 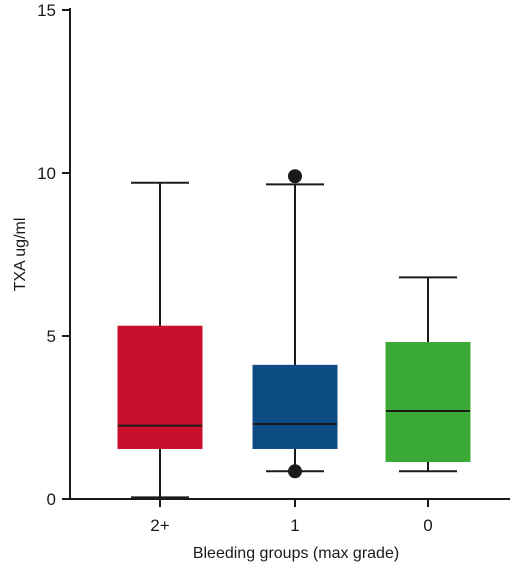 I want to click on y-tick-label: 5, so click(x=51, y=336).